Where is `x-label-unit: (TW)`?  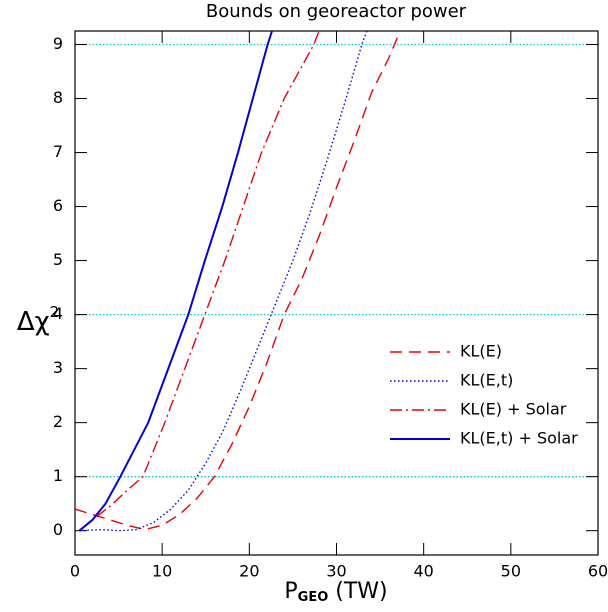
x-label-unit: (TW) is located at coordinates (357, 591).